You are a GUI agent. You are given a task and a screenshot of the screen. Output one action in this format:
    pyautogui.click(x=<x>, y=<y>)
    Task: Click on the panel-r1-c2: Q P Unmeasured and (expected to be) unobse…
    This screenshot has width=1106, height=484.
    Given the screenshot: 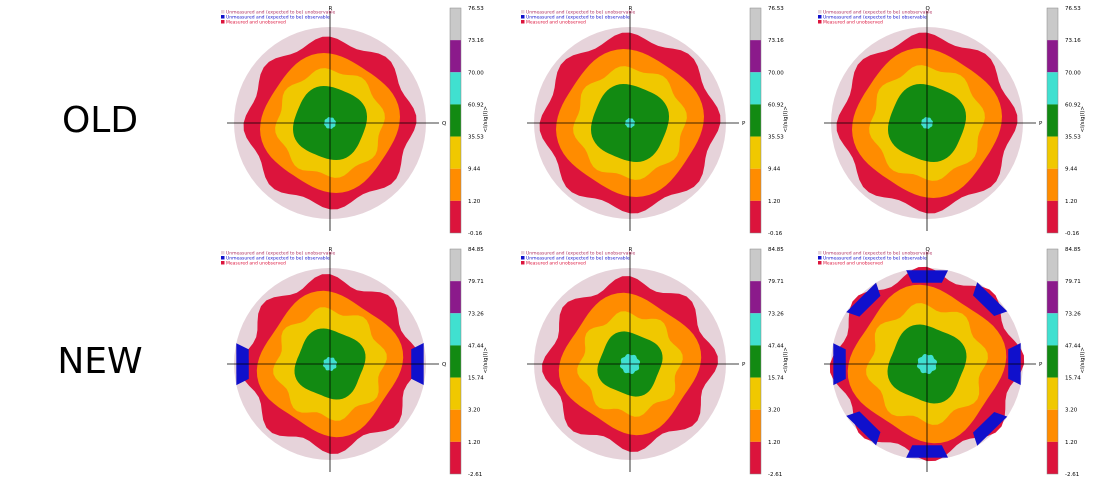 What is the action you would take?
    pyautogui.click(x=952, y=362)
    